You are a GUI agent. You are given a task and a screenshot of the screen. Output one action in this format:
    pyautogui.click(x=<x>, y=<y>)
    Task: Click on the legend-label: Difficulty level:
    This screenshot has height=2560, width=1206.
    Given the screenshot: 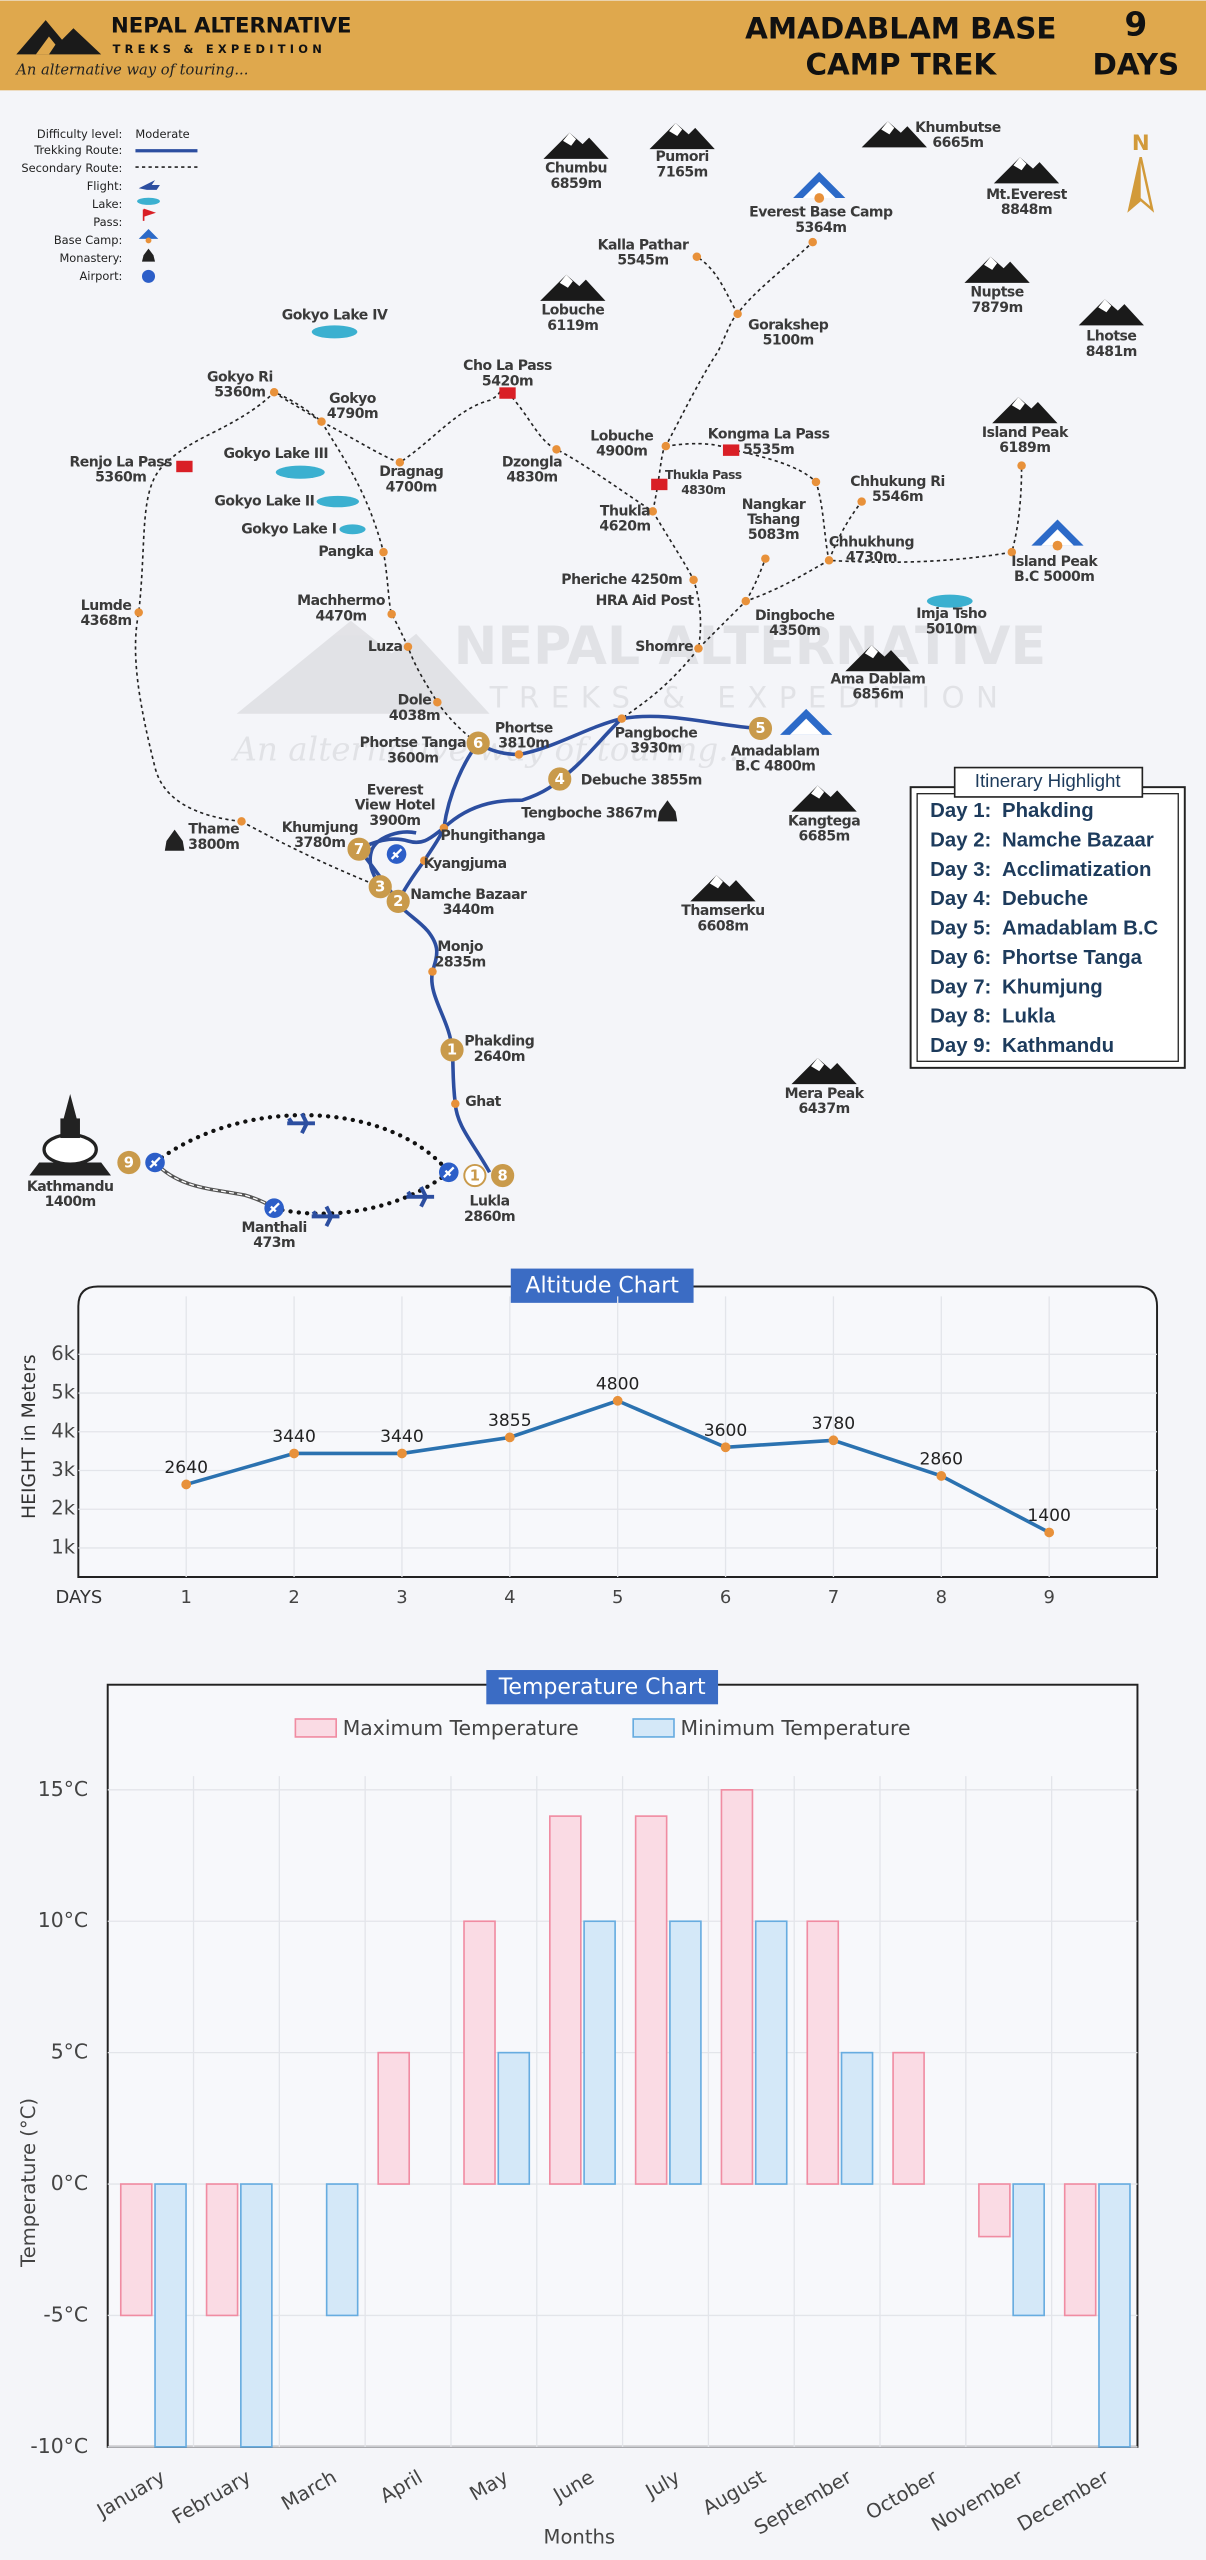 What is the action you would take?
    pyautogui.click(x=79, y=134)
    